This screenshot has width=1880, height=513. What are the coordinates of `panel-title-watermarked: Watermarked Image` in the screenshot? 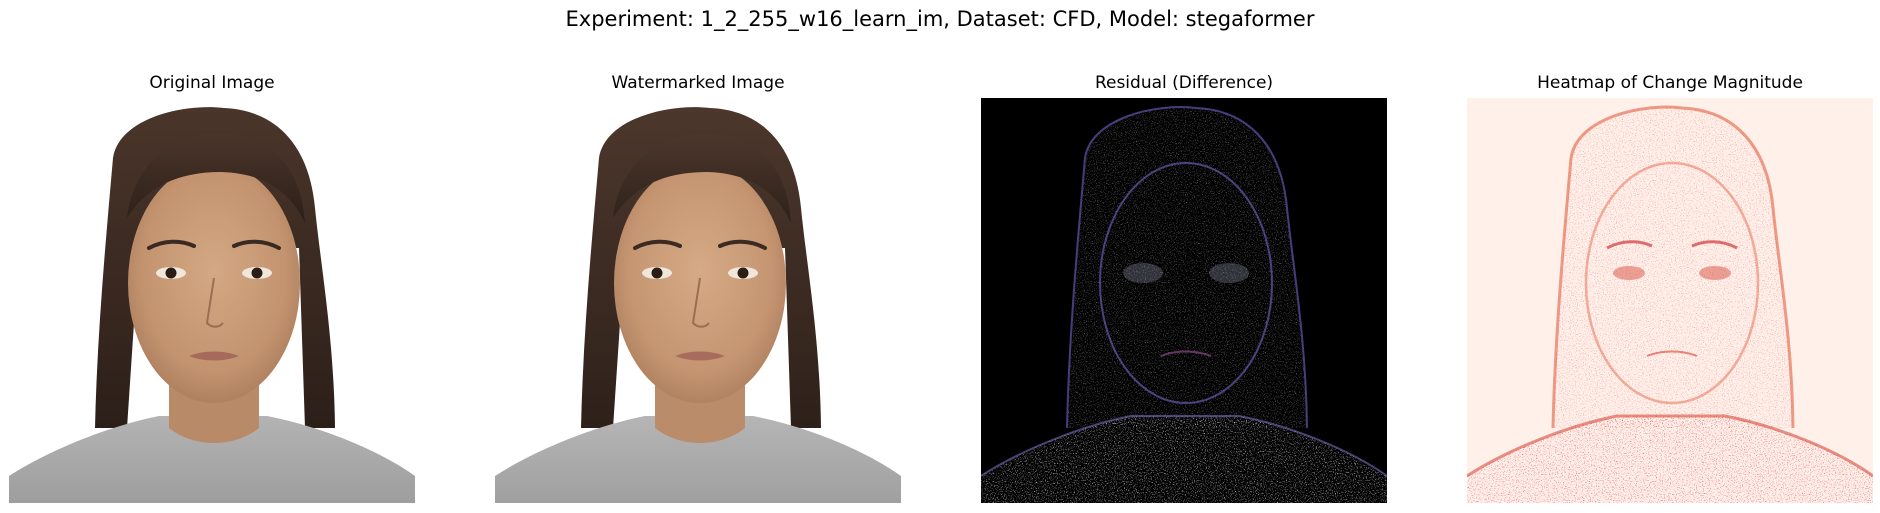 It's located at (698, 83).